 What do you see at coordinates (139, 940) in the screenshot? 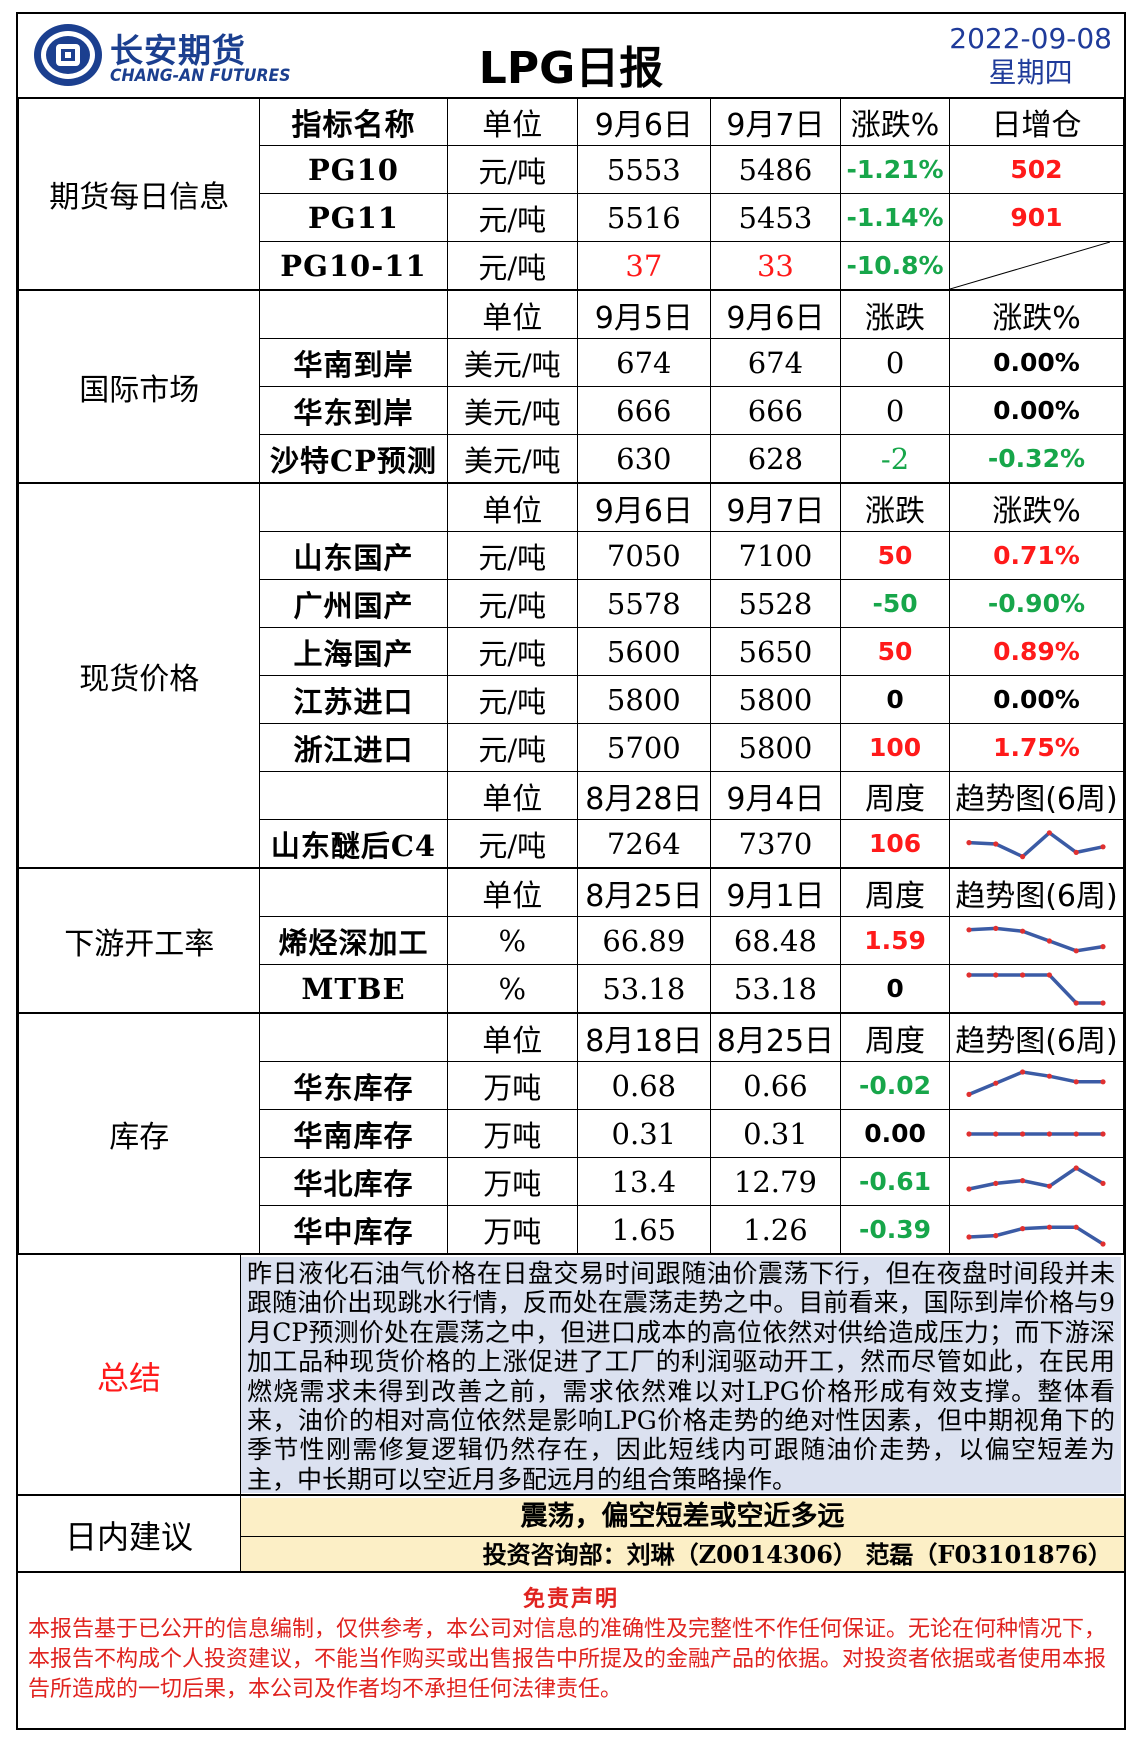
I see `section-downstream: 下游开工率` at bounding box center [139, 940].